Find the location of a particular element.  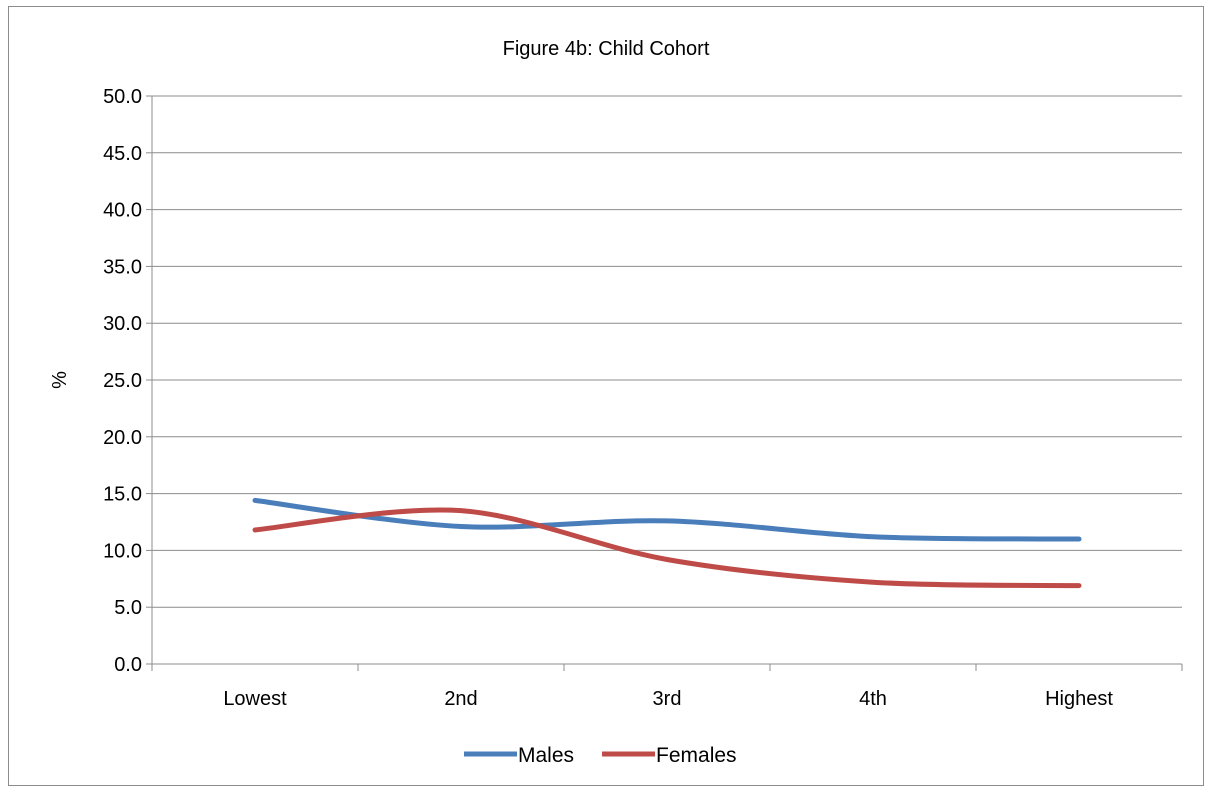

x-tick-label: Highest is located at coordinates (1079, 699).